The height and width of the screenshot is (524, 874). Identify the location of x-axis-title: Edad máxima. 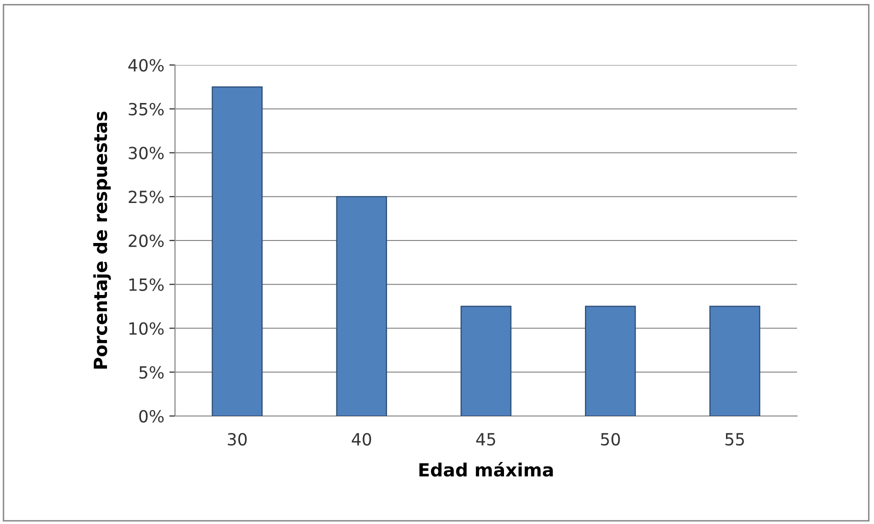
(486, 469).